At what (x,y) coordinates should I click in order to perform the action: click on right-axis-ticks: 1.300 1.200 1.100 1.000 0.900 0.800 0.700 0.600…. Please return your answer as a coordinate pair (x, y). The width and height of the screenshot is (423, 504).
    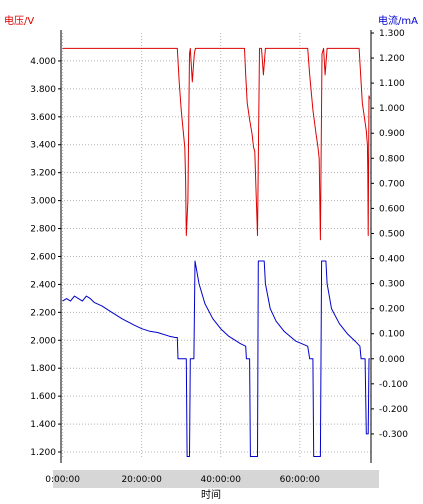
    Looking at the image, I should click on (389, 234).